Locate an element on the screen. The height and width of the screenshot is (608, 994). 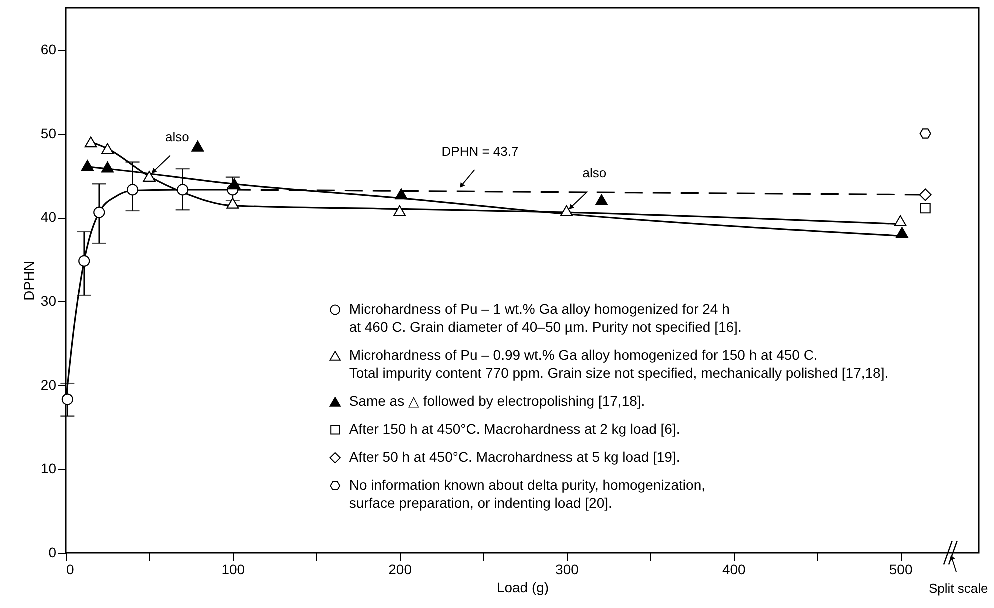
legend-label: Microhardness of Pu – 0.99 wt.% Ga alloy homogenized for 150 h at 450 C. Total impurity content 770 ppm. Grain size not specified, mechanically polished [17,18]. is located at coordinates (619, 364).